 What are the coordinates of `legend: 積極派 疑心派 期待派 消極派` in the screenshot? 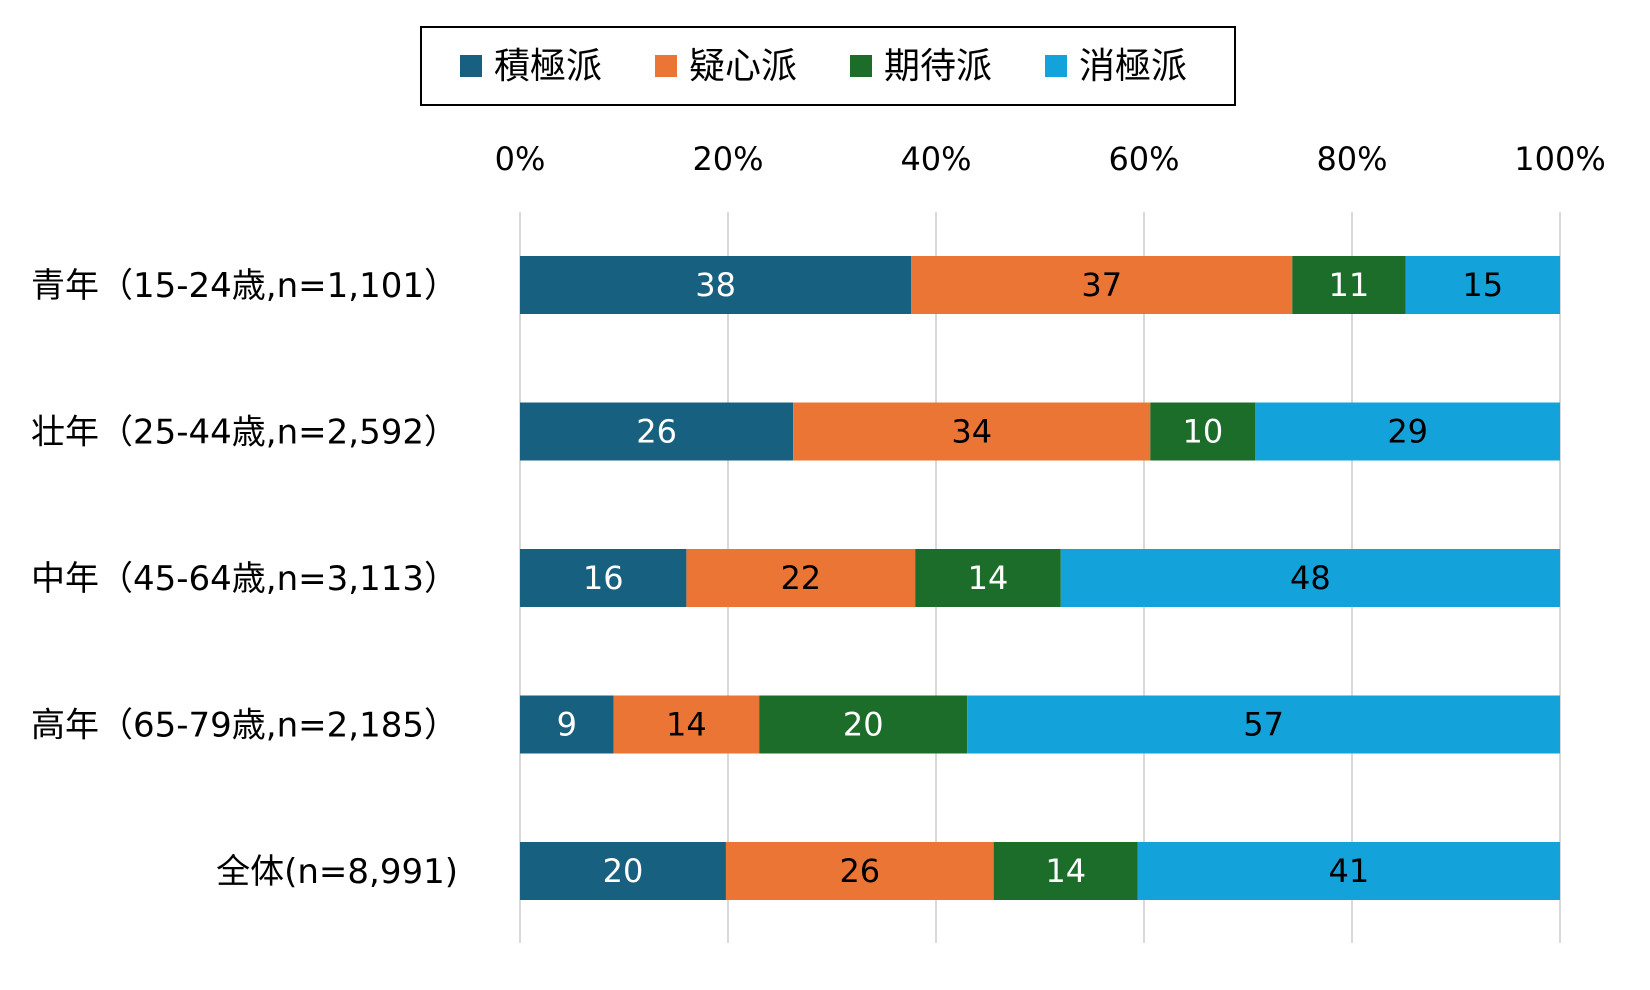 It's located at (828, 66).